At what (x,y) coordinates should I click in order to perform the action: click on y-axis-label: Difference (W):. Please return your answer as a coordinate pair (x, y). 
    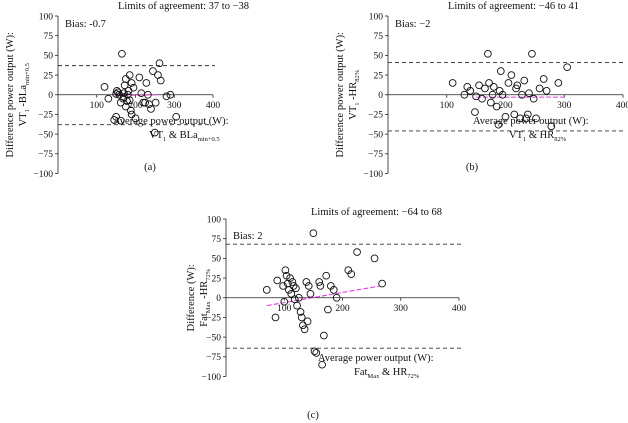
    Looking at the image, I should click on (191, 297).